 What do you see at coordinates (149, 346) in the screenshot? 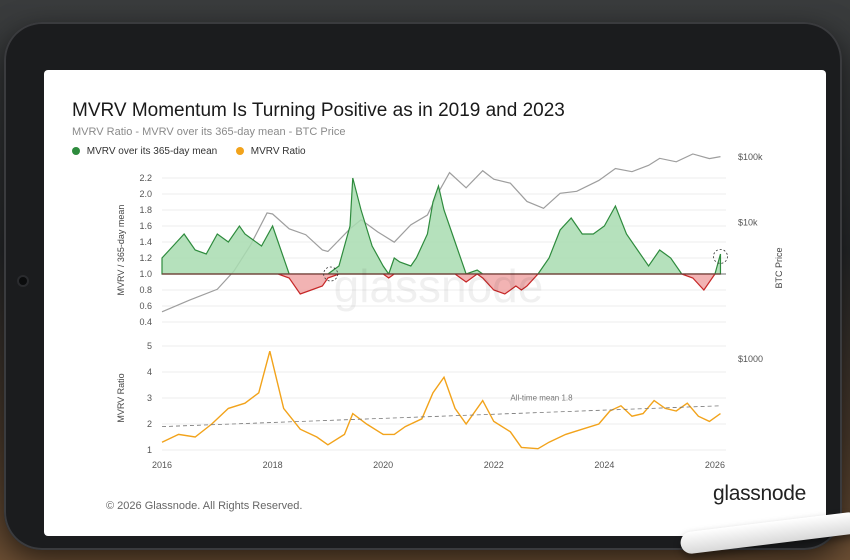
I see `y-tick-label-bottom: 5` at bounding box center [149, 346].